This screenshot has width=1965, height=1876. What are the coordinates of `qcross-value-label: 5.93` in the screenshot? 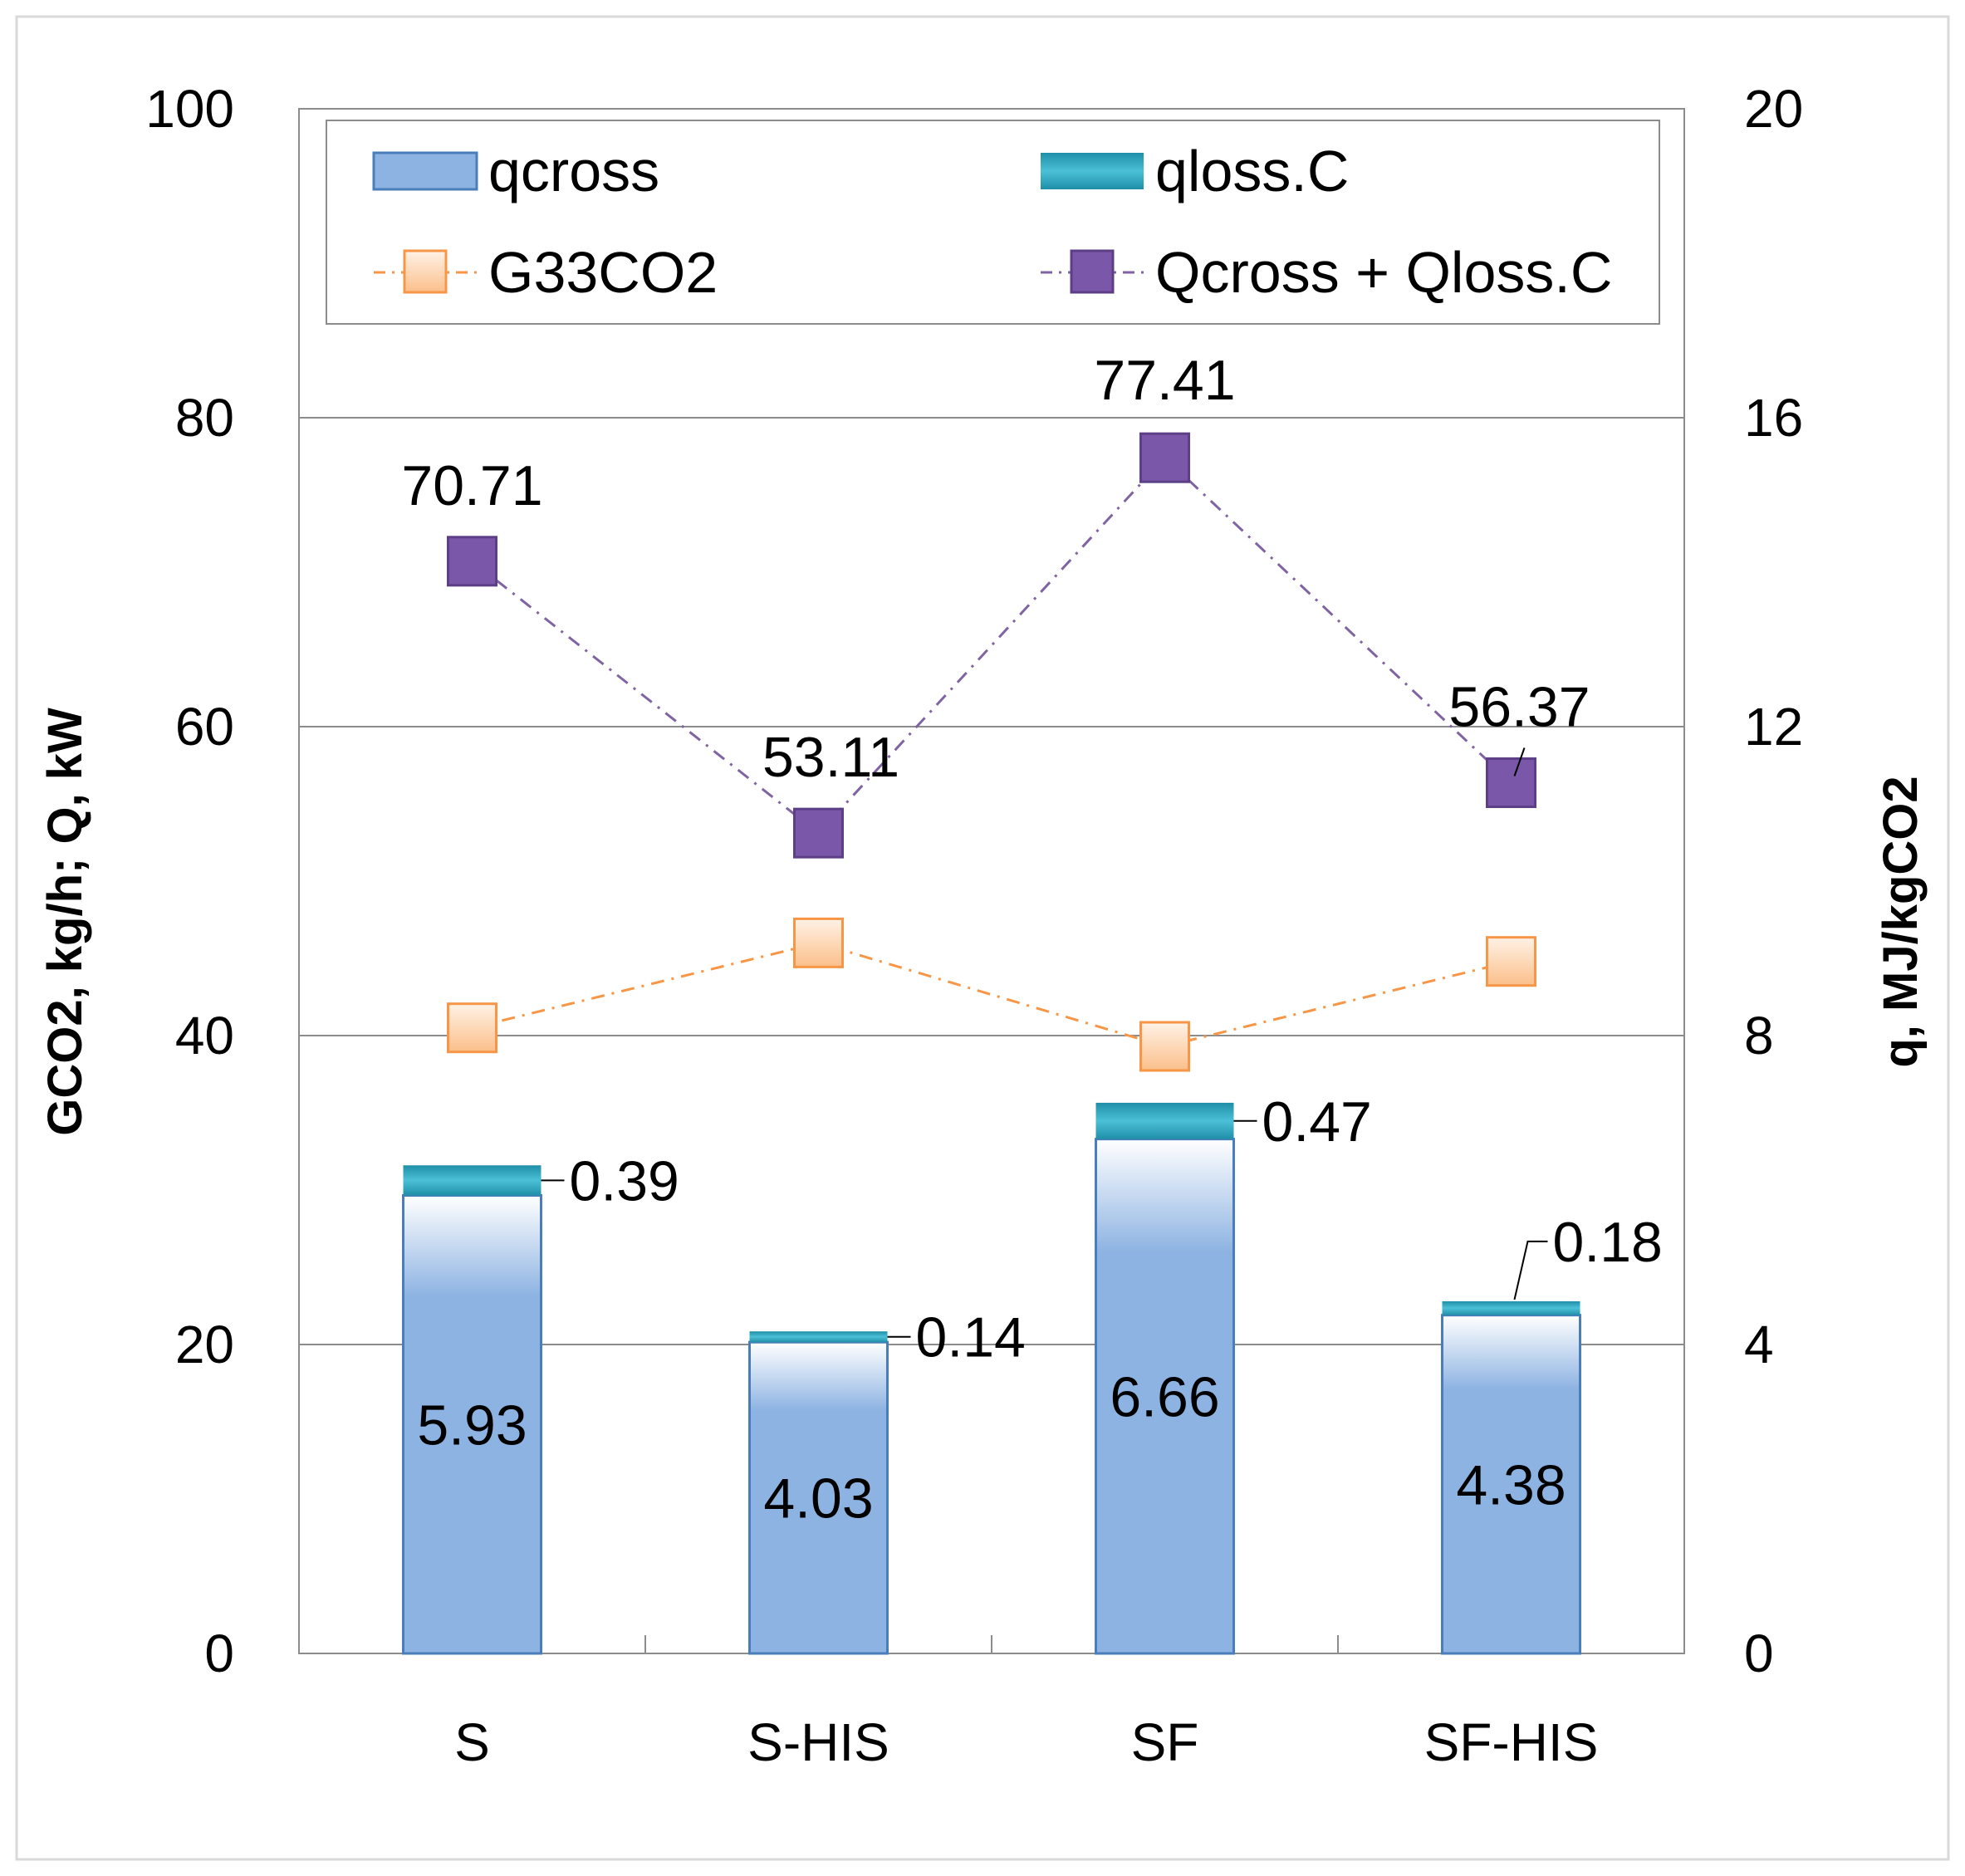 It's located at (472, 1425).